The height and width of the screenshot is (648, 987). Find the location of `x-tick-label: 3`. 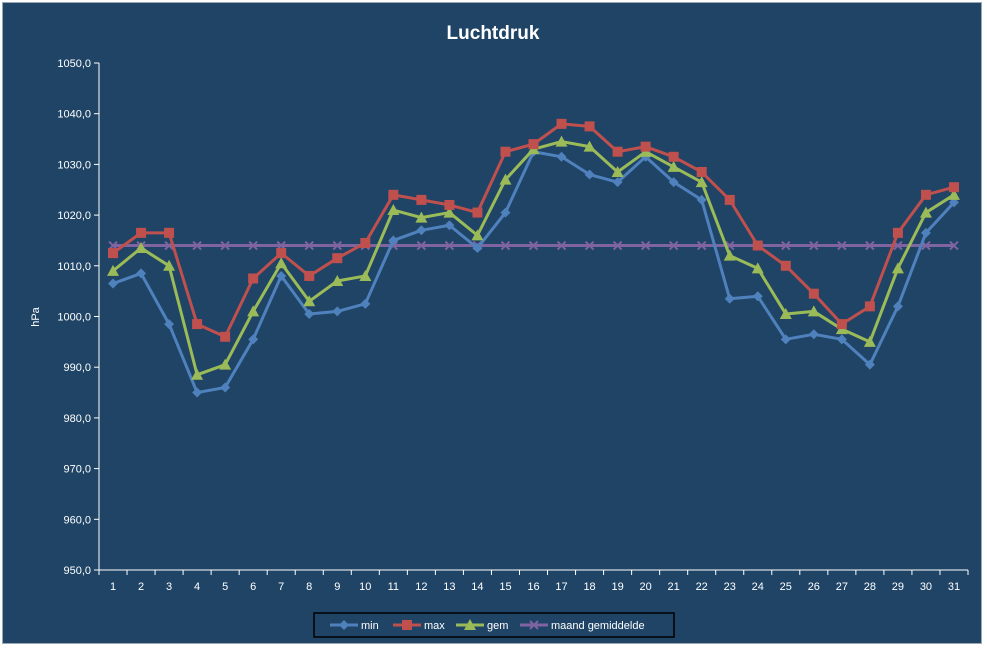

x-tick-label: 3 is located at coordinates (169, 587).